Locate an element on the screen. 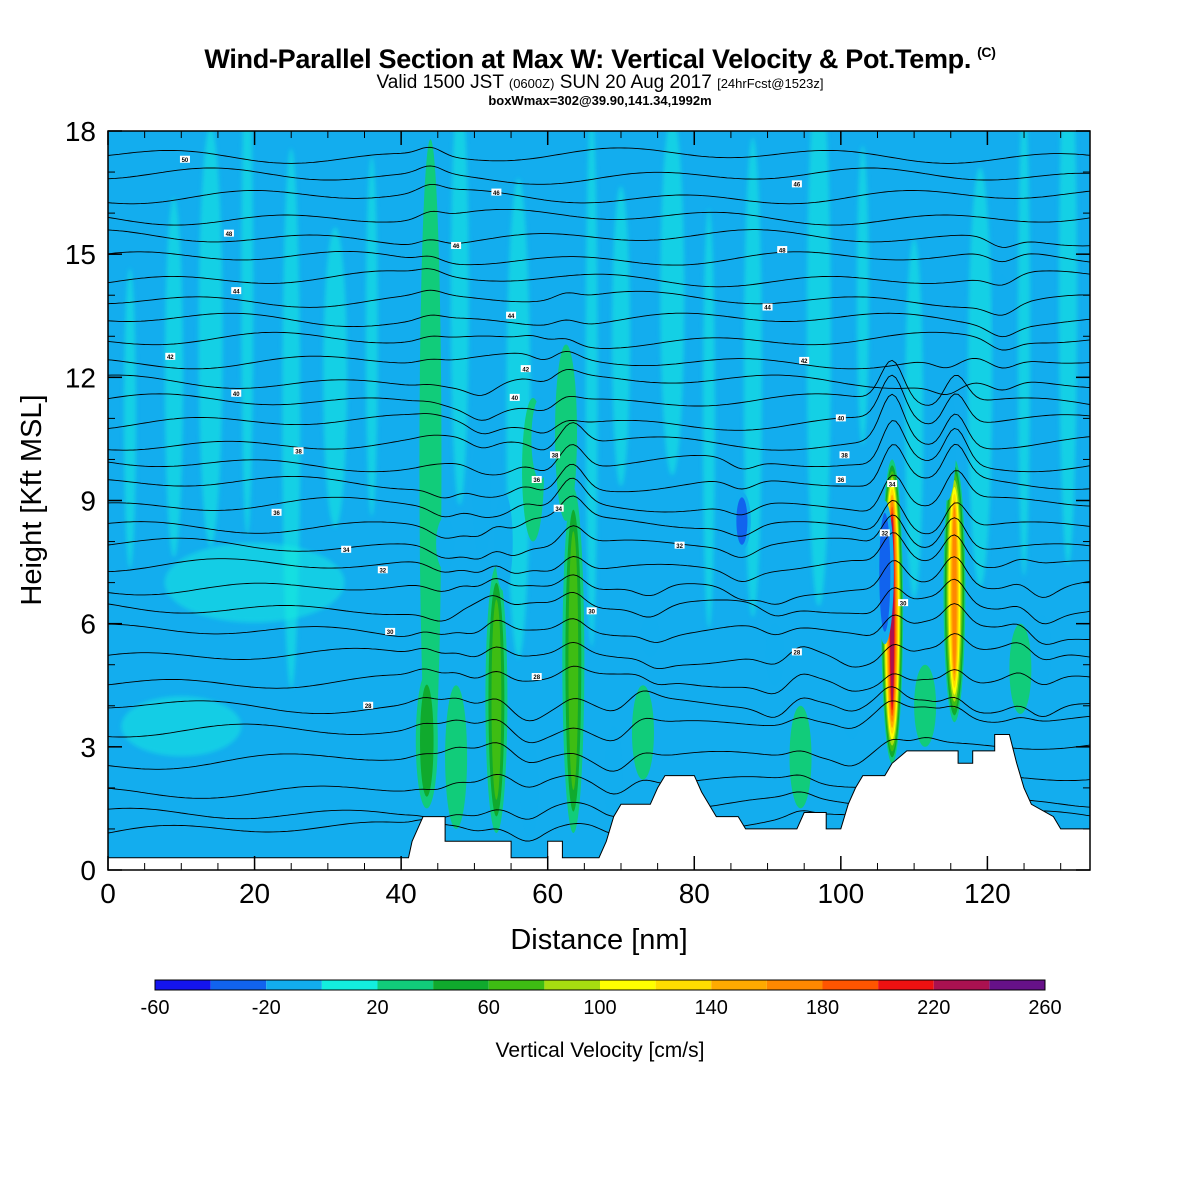 This screenshot has width=1200, height=1200. isentrope-label: 34 is located at coordinates (346, 549).